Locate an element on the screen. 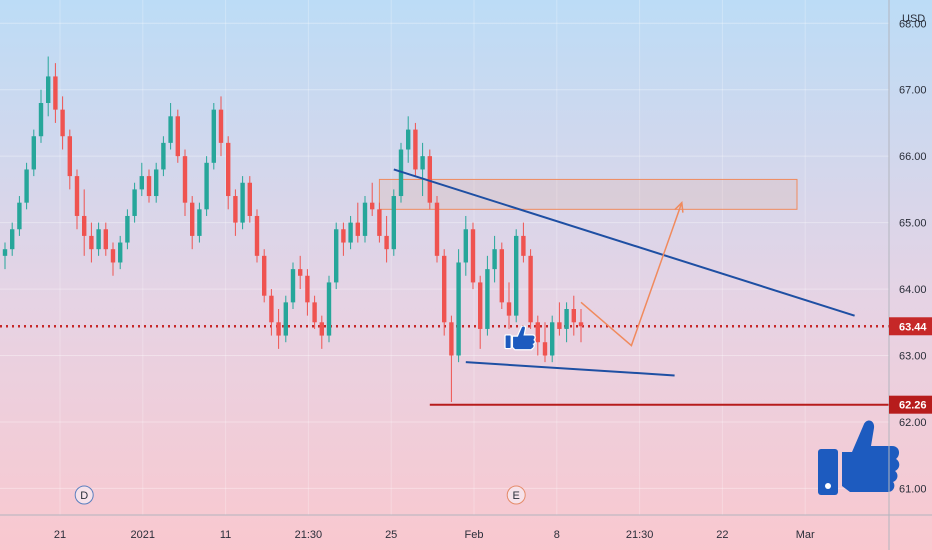  event-marker-label: D is located at coordinates (84, 496).